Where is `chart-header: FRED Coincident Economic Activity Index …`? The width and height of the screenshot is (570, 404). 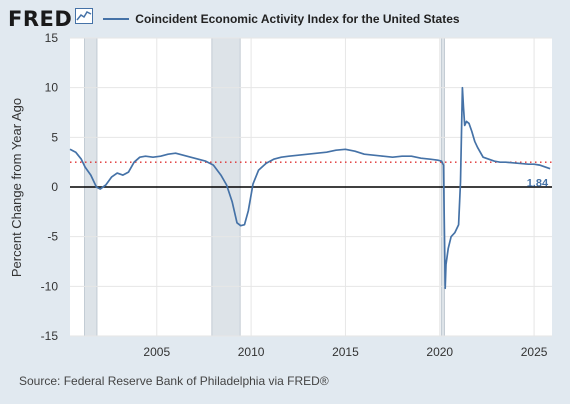 chart-header: FRED Coincident Economic Activity Index … is located at coordinates (234, 19).